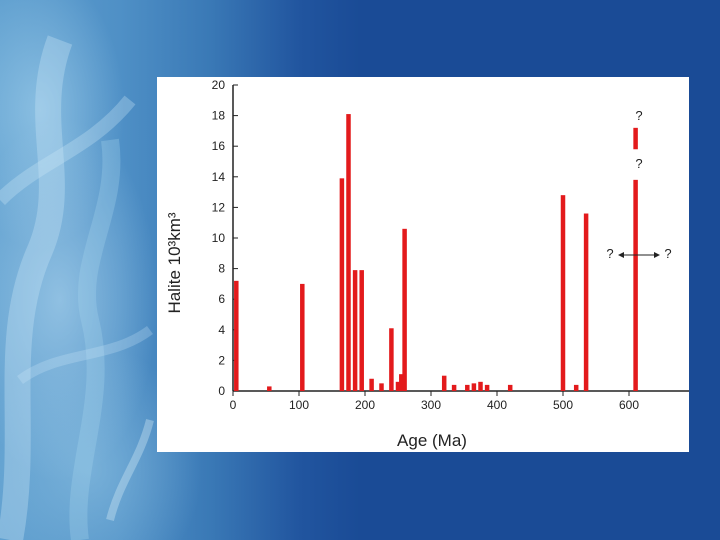 The width and height of the screenshot is (720, 540). I want to click on y-tick-label: 14, so click(219, 177).